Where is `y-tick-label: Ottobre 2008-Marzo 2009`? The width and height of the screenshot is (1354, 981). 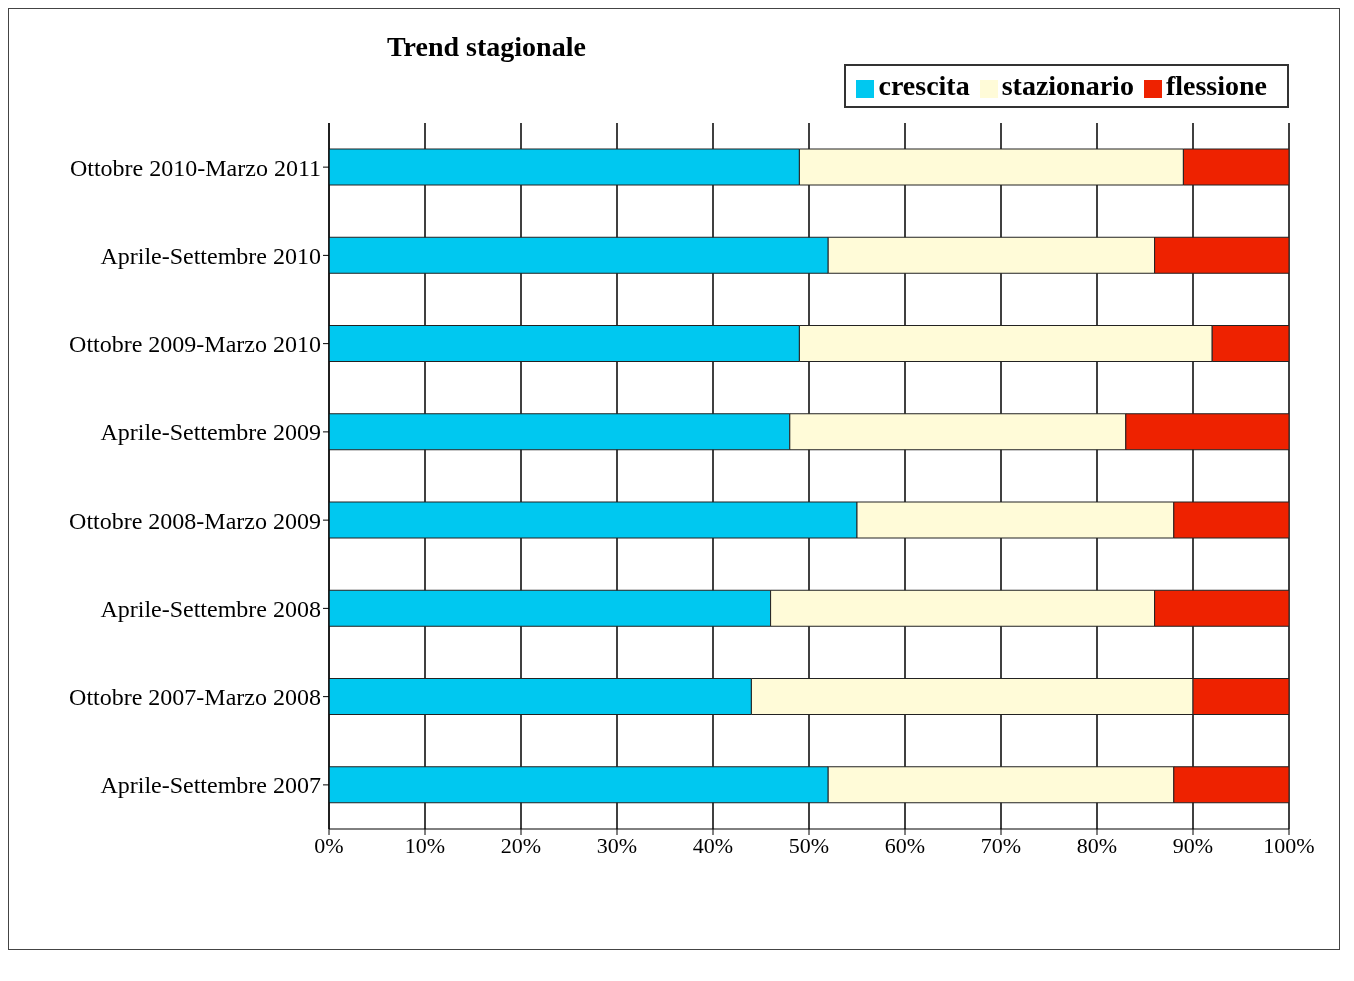 y-tick-label: Ottobre 2008-Marzo 2009 is located at coordinates (195, 520).